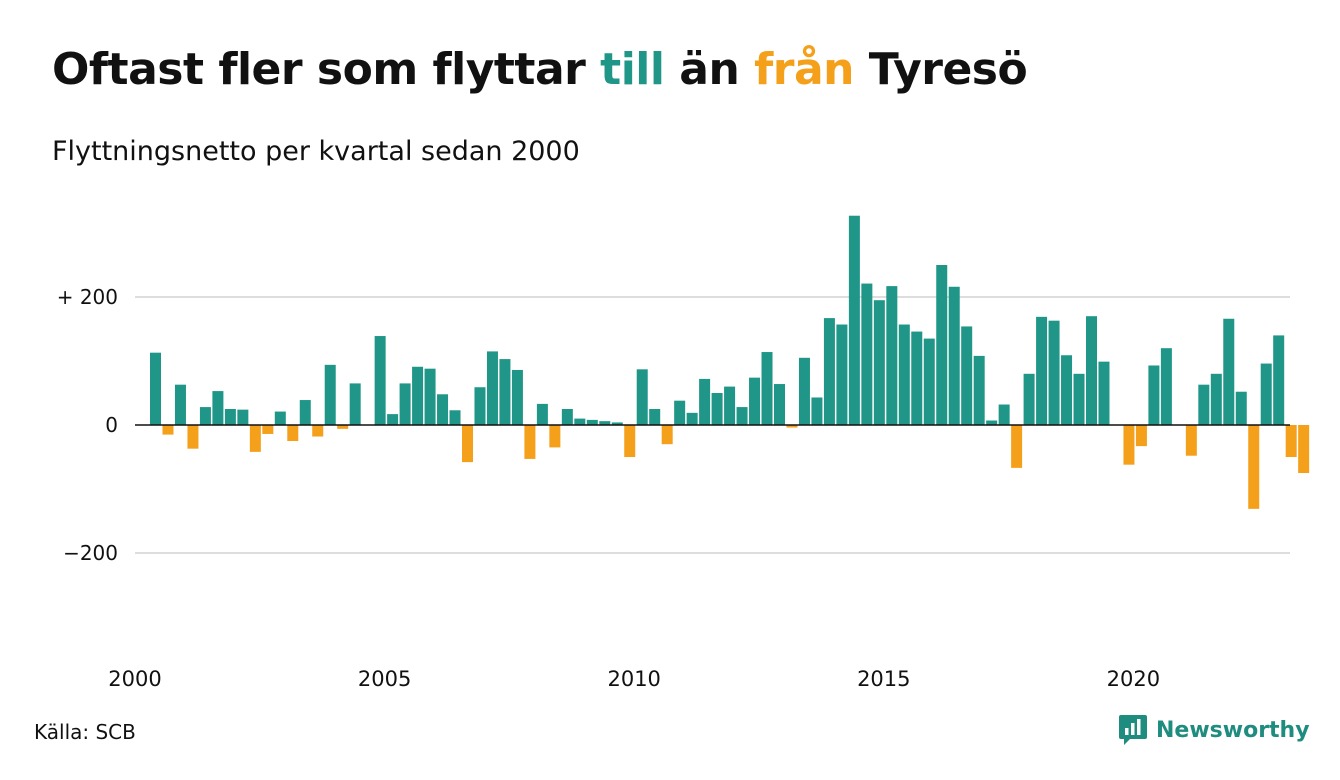  I want to click on newsworthy-logo: Newsworthy, so click(1214, 730).